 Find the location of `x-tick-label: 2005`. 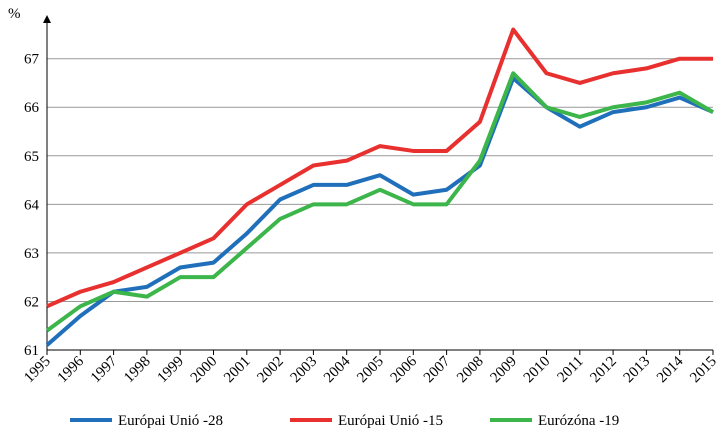

x-tick-label: 2005 is located at coordinates (370, 370).